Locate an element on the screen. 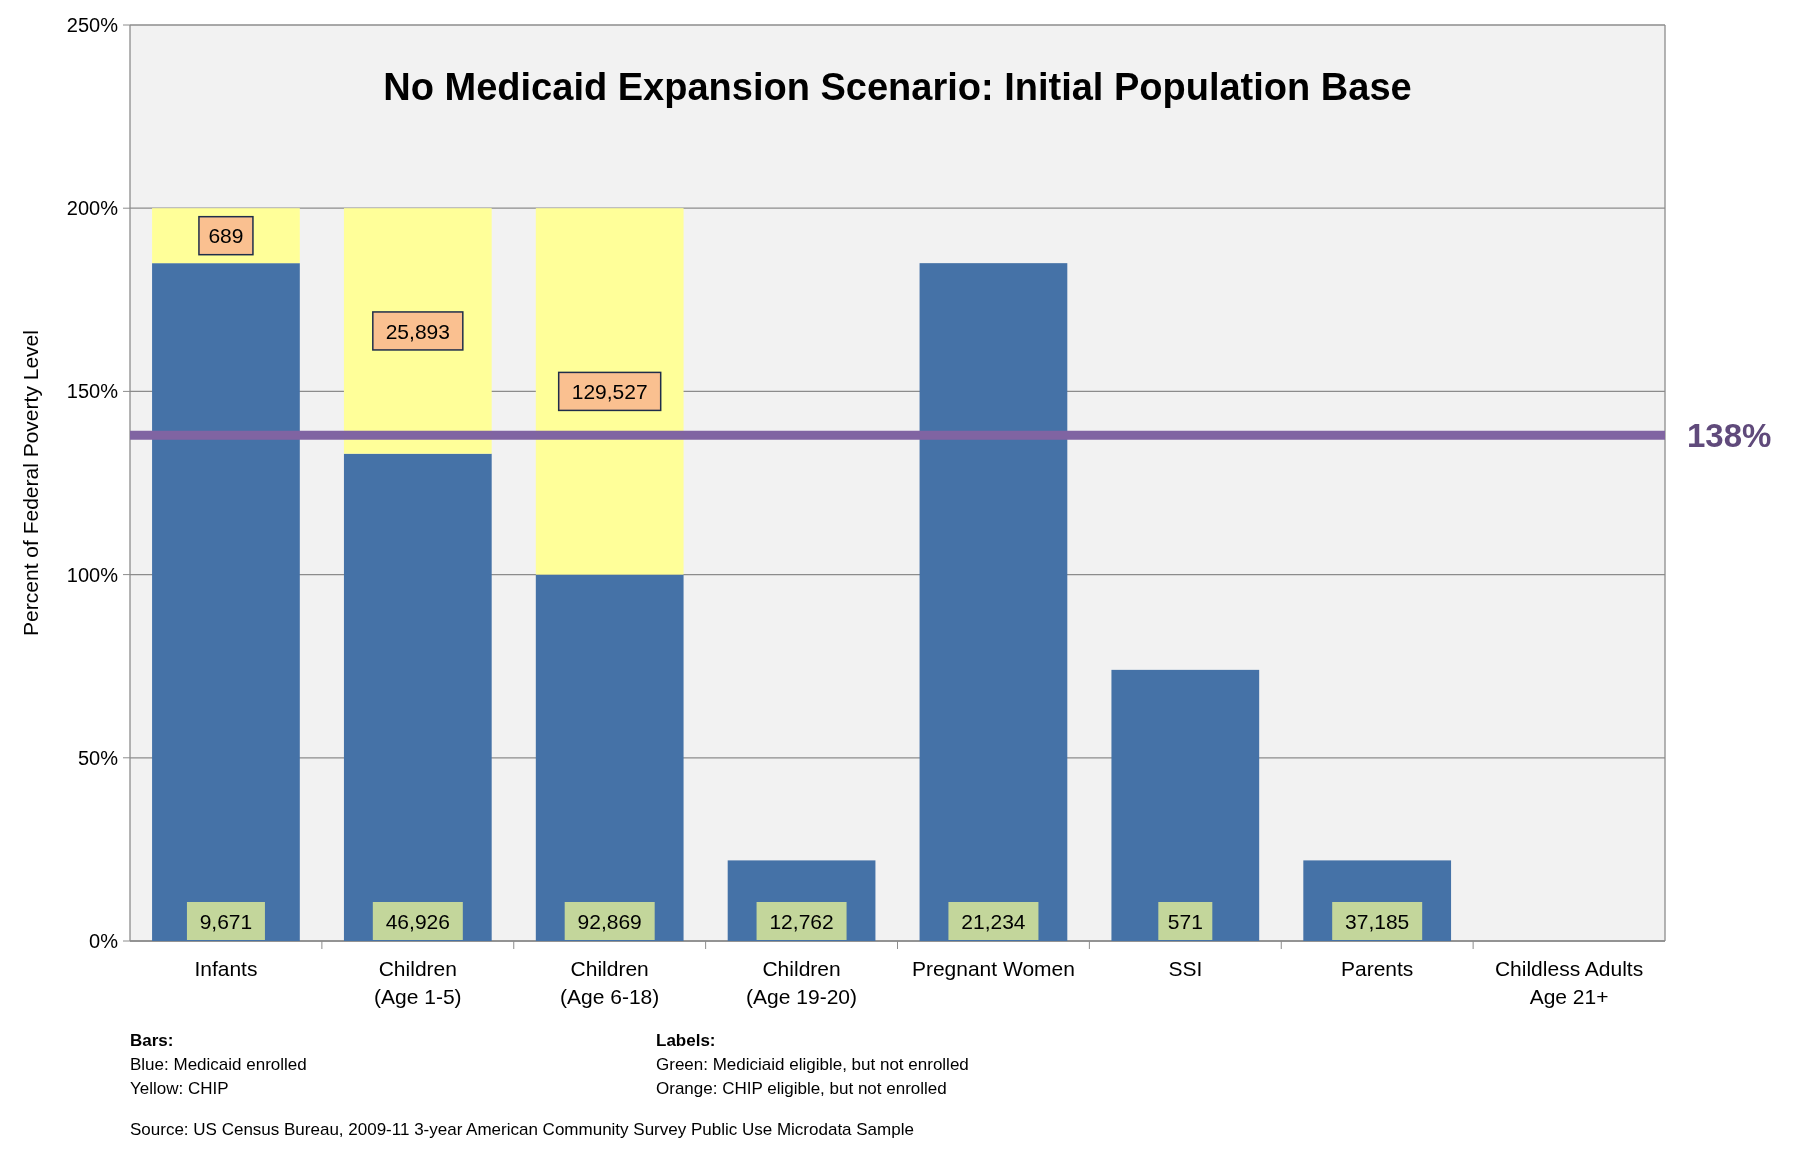 This screenshot has height=1151, width=1798. annotation: 25,893 is located at coordinates (417, 331).